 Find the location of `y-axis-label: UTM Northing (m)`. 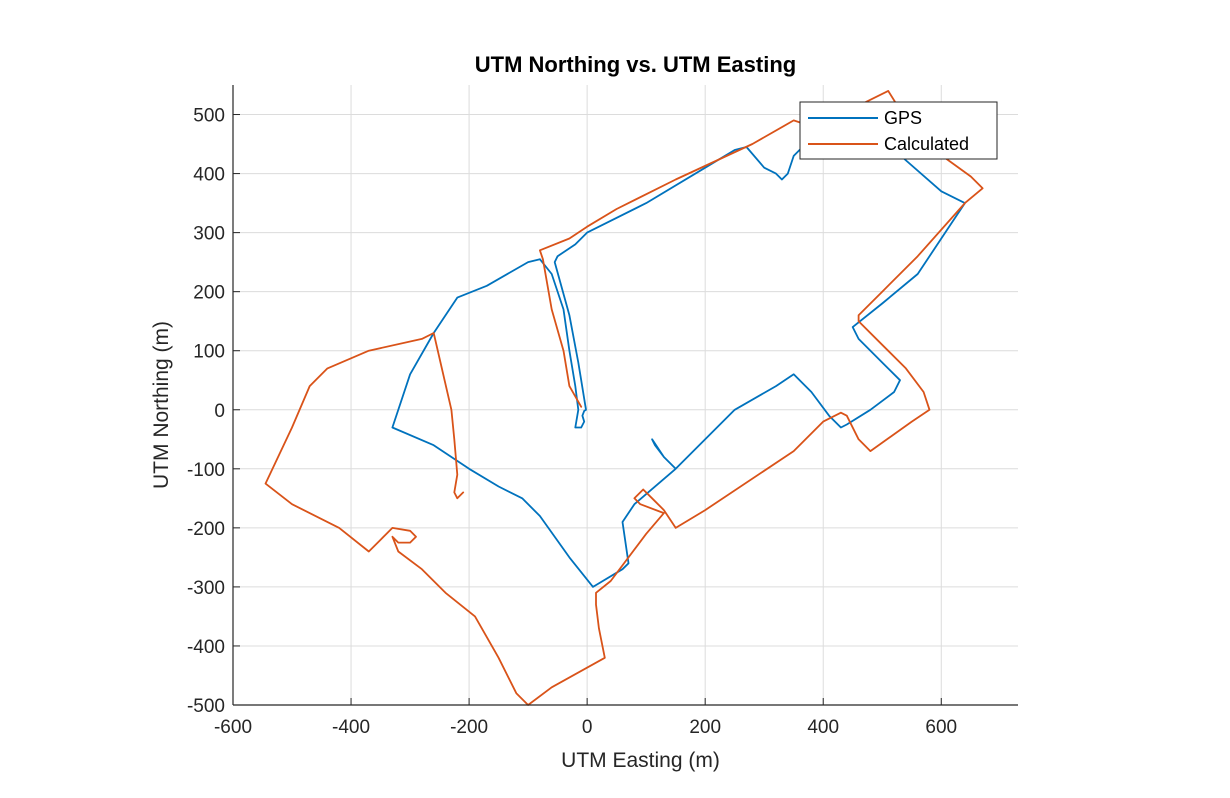

y-axis-label: UTM Northing (m) is located at coordinates (161, 405).